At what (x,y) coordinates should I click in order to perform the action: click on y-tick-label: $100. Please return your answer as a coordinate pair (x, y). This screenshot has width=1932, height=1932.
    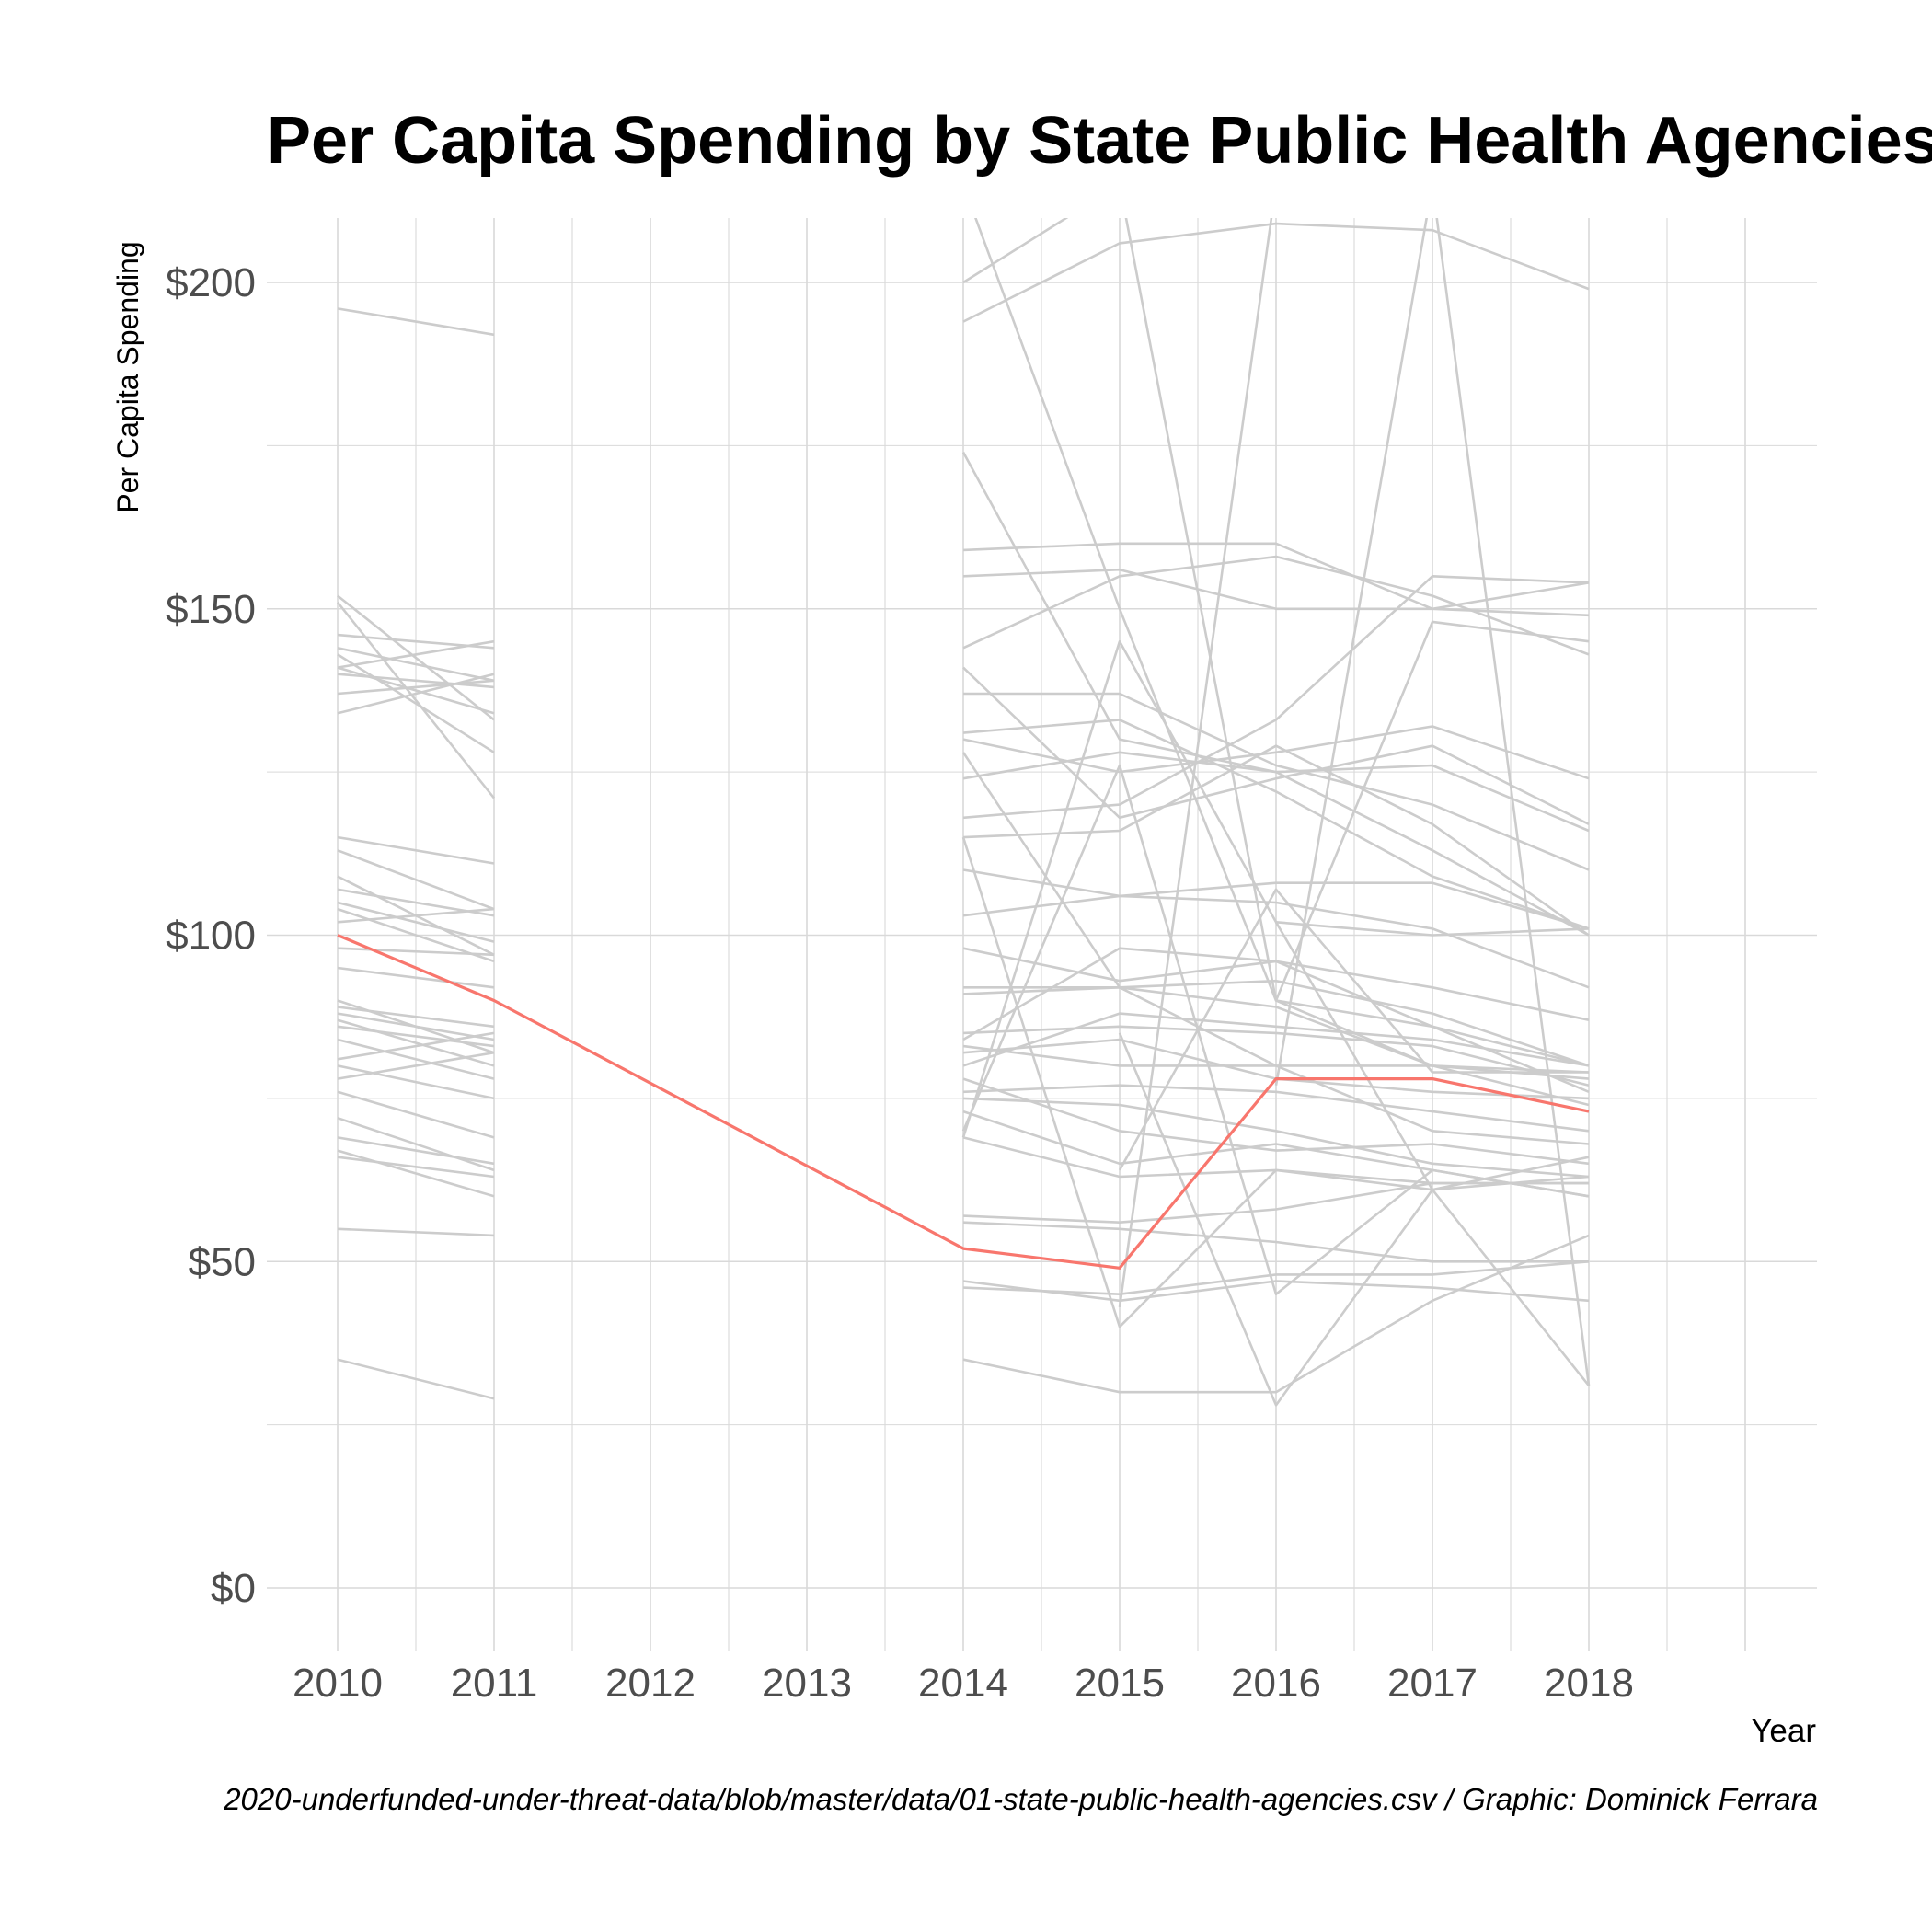
    Looking at the image, I should click on (211, 936).